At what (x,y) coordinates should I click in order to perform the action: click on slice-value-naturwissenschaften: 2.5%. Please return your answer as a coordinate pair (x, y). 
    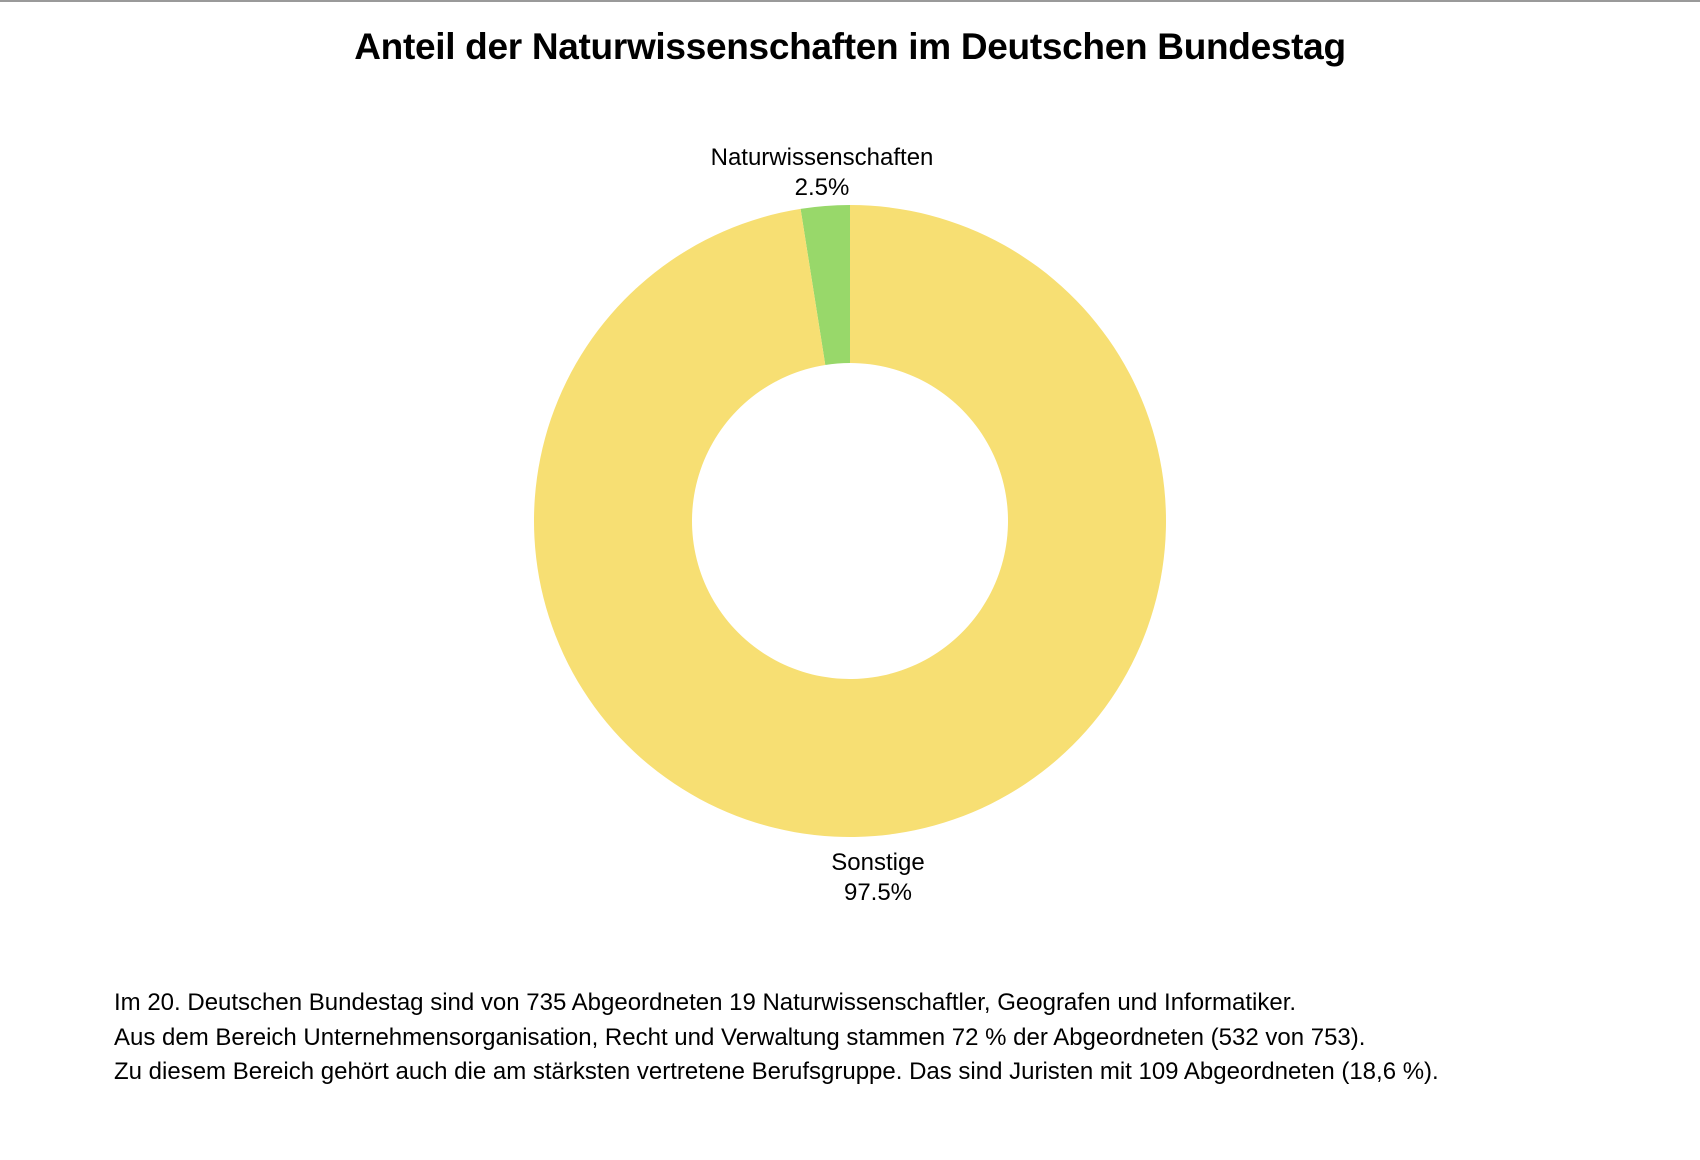
    Looking at the image, I should click on (822, 187).